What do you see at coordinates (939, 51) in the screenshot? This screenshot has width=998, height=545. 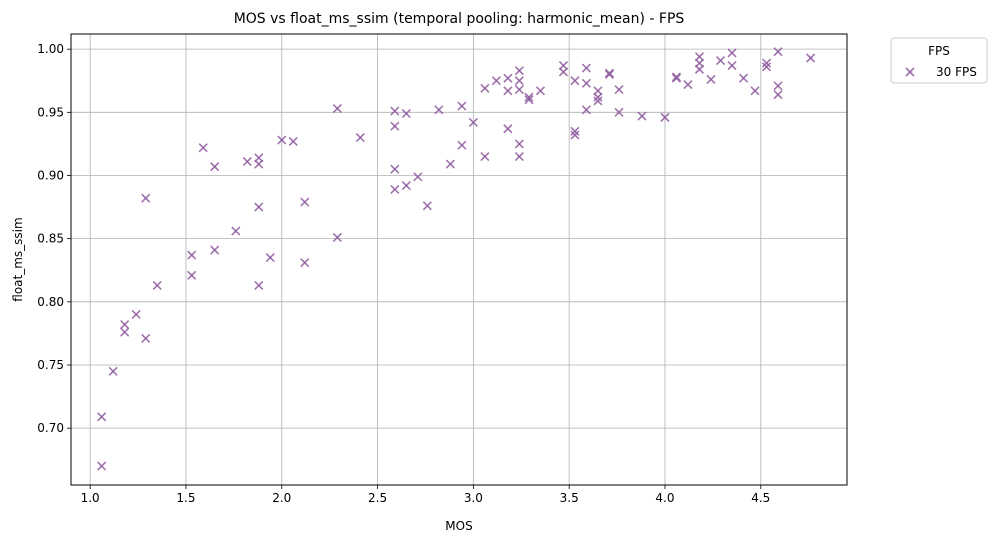 I see `legend-title: FPS` at bounding box center [939, 51].